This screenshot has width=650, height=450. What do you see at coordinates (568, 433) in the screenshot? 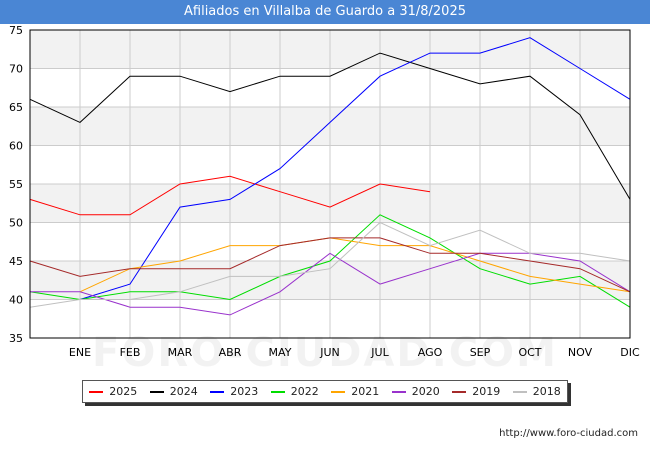
I see `source-url: http://www.foro-ciudad.com` at bounding box center [568, 433].